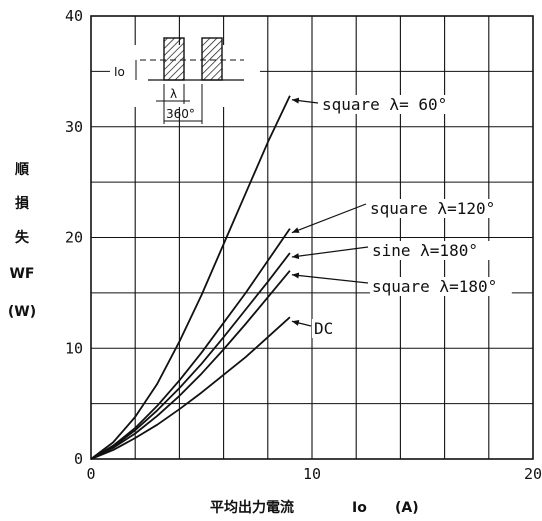 The image size is (542, 521). I want to click on x-tick-label: 20, so click(533, 474).